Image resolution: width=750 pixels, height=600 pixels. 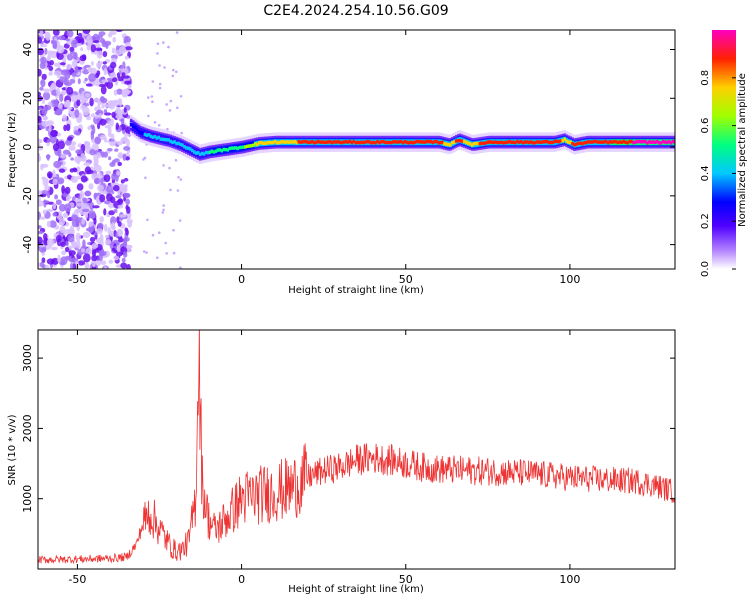 What do you see at coordinates (356, 589) in the screenshot?
I see `snr-x-label: Height of straight line (km)` at bounding box center [356, 589].